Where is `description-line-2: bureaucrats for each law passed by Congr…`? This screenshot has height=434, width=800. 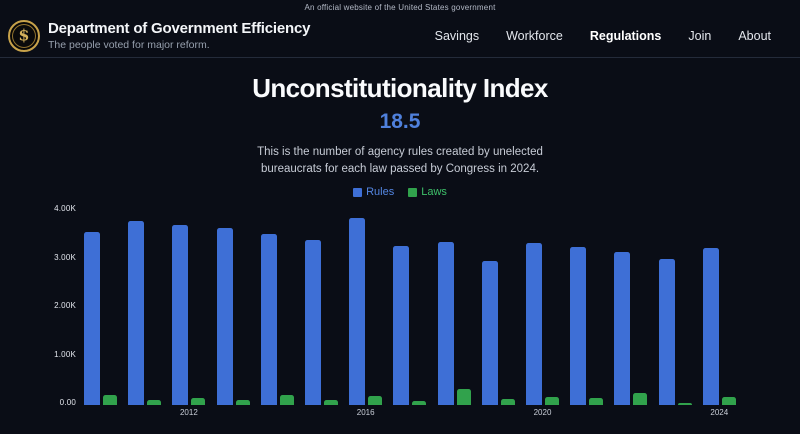
description-line-2: bureaucrats for each law passed by Congr… is located at coordinates (400, 168).